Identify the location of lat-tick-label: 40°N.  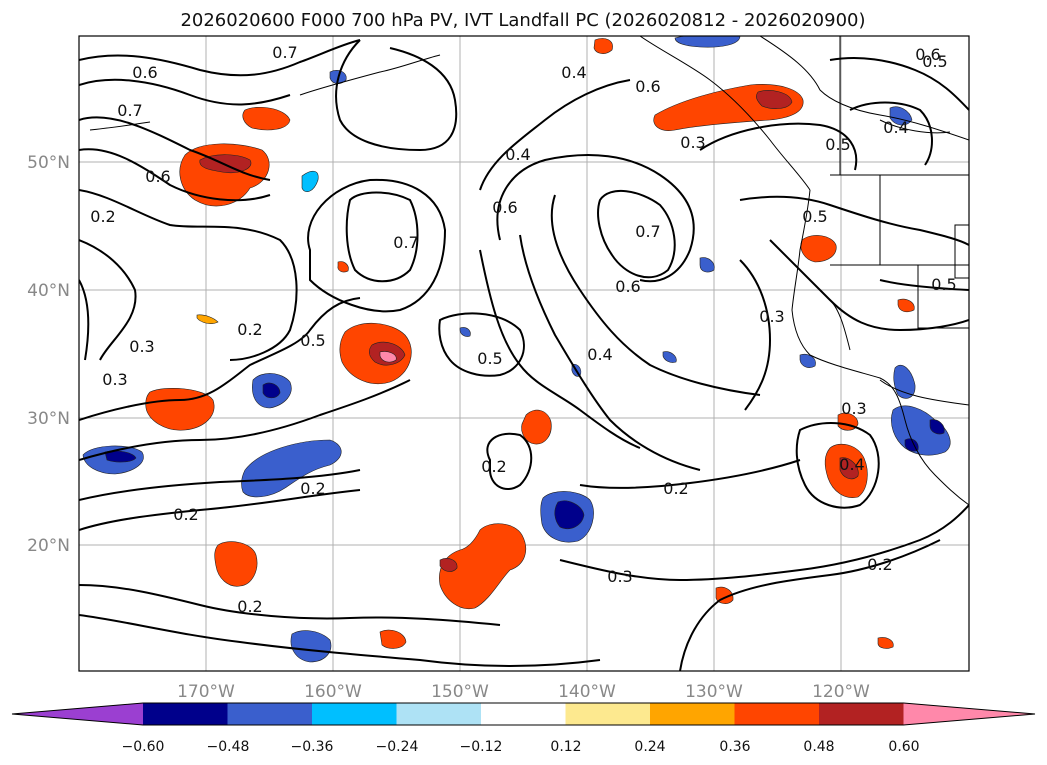
(48, 291).